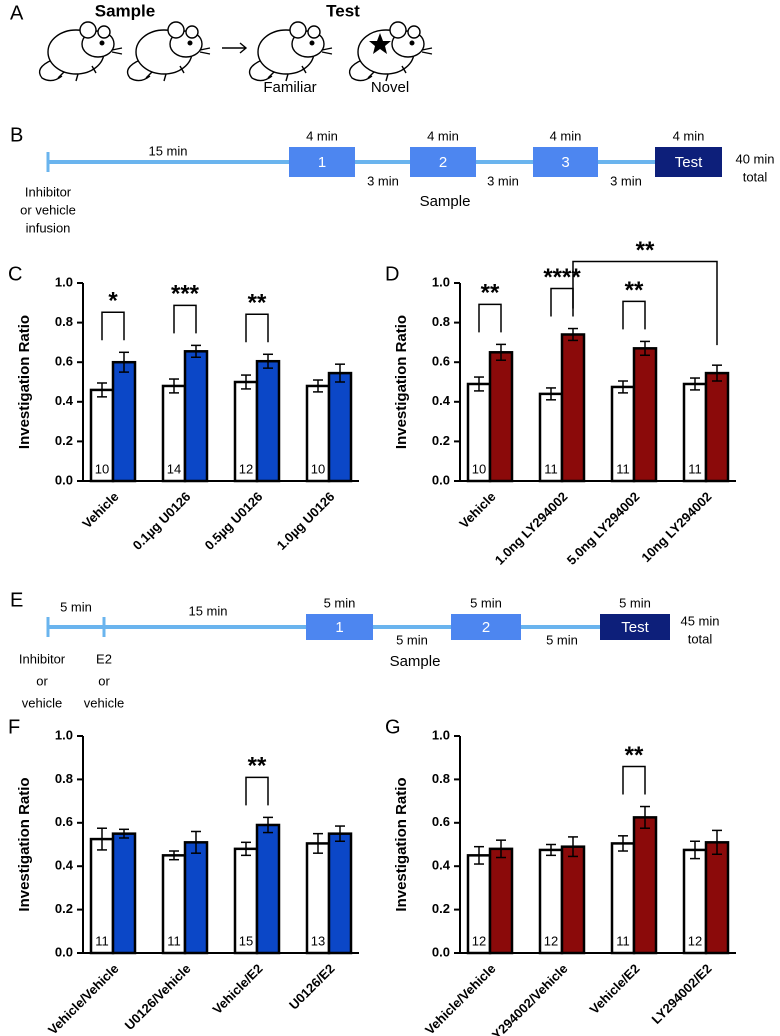 This screenshot has height=1036, width=780. I want to click on x-tick-label: 10ng LY294002, so click(676, 527).